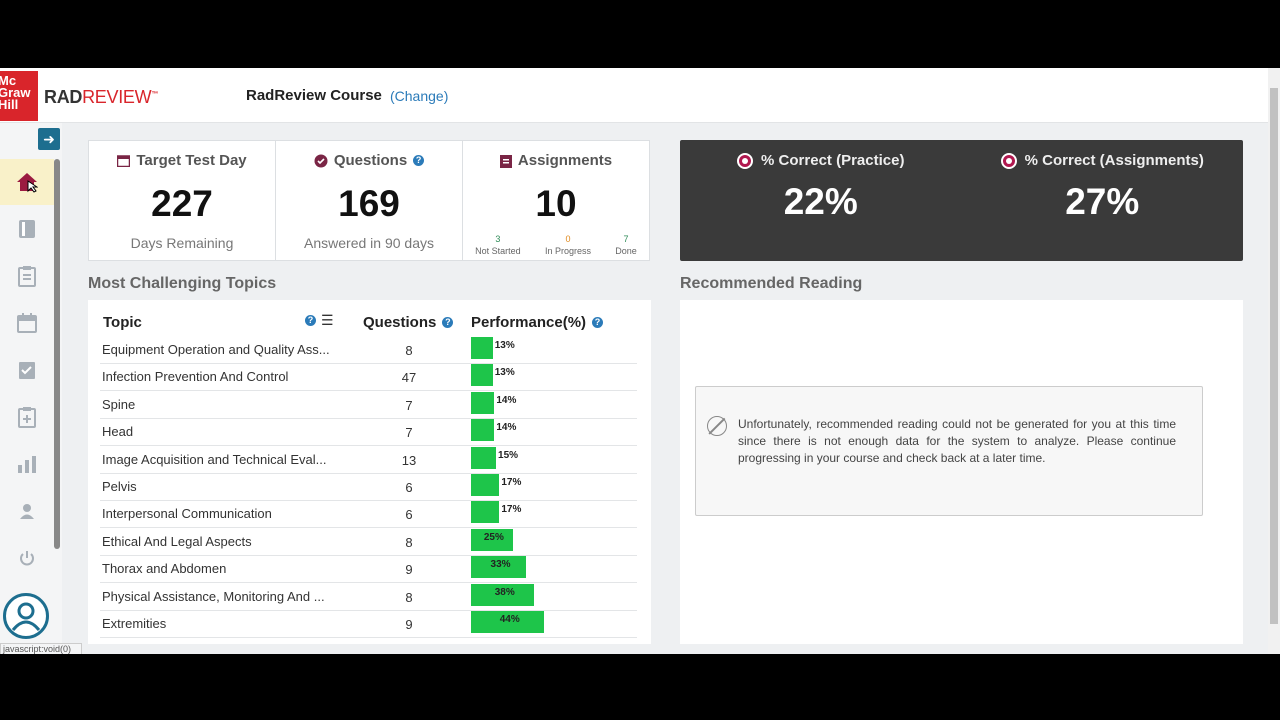  Describe the element at coordinates (771, 283) in the screenshot. I see `reading-section-title: Recommended Reading` at that location.